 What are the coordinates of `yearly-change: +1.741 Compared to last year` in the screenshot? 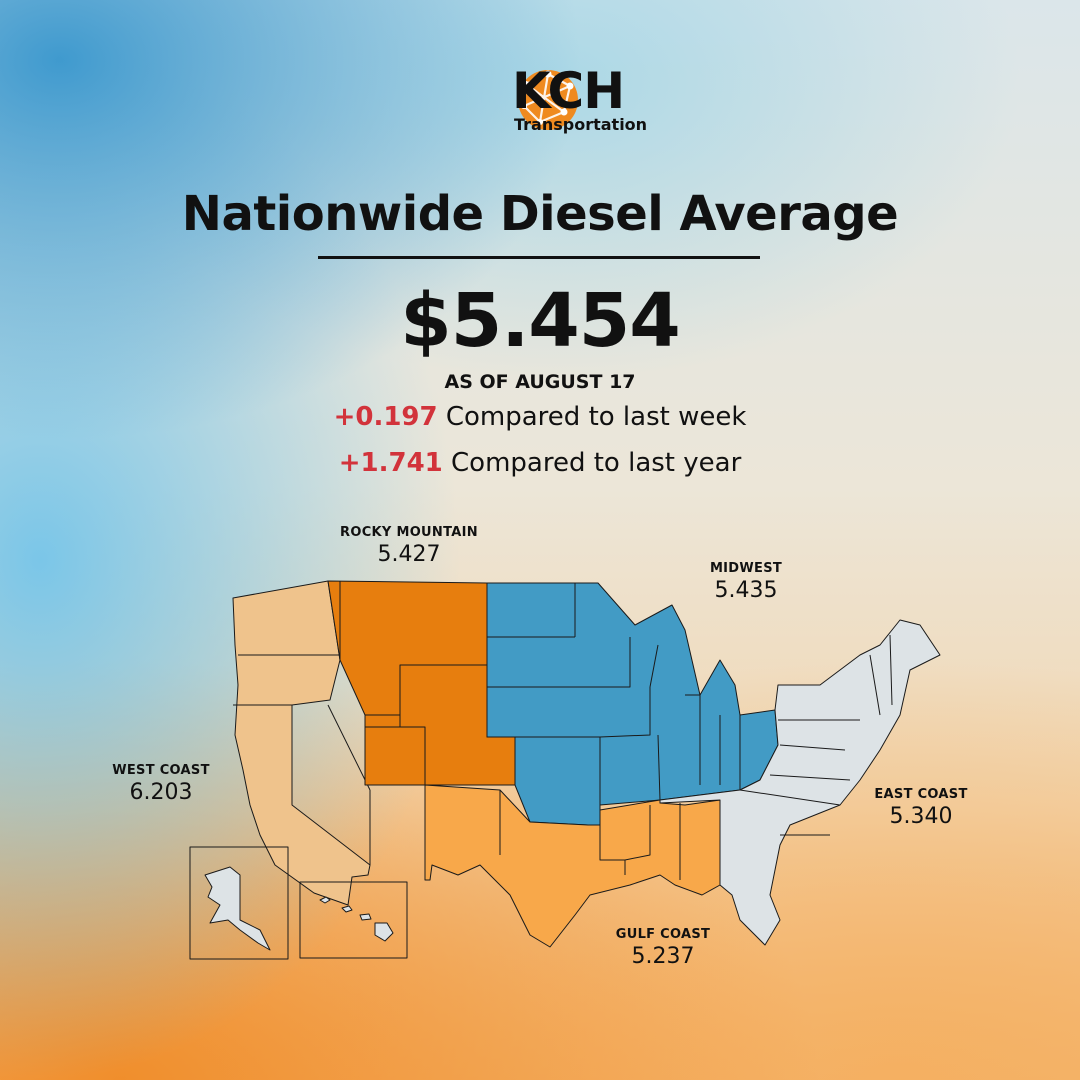 It's located at (540, 463).